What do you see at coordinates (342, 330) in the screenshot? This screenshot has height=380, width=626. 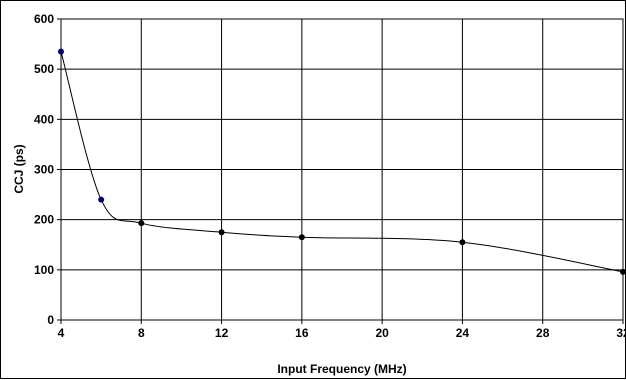 I see `x-axis-ticks: 4 8 12 16 20 24 28 32` at bounding box center [342, 330].